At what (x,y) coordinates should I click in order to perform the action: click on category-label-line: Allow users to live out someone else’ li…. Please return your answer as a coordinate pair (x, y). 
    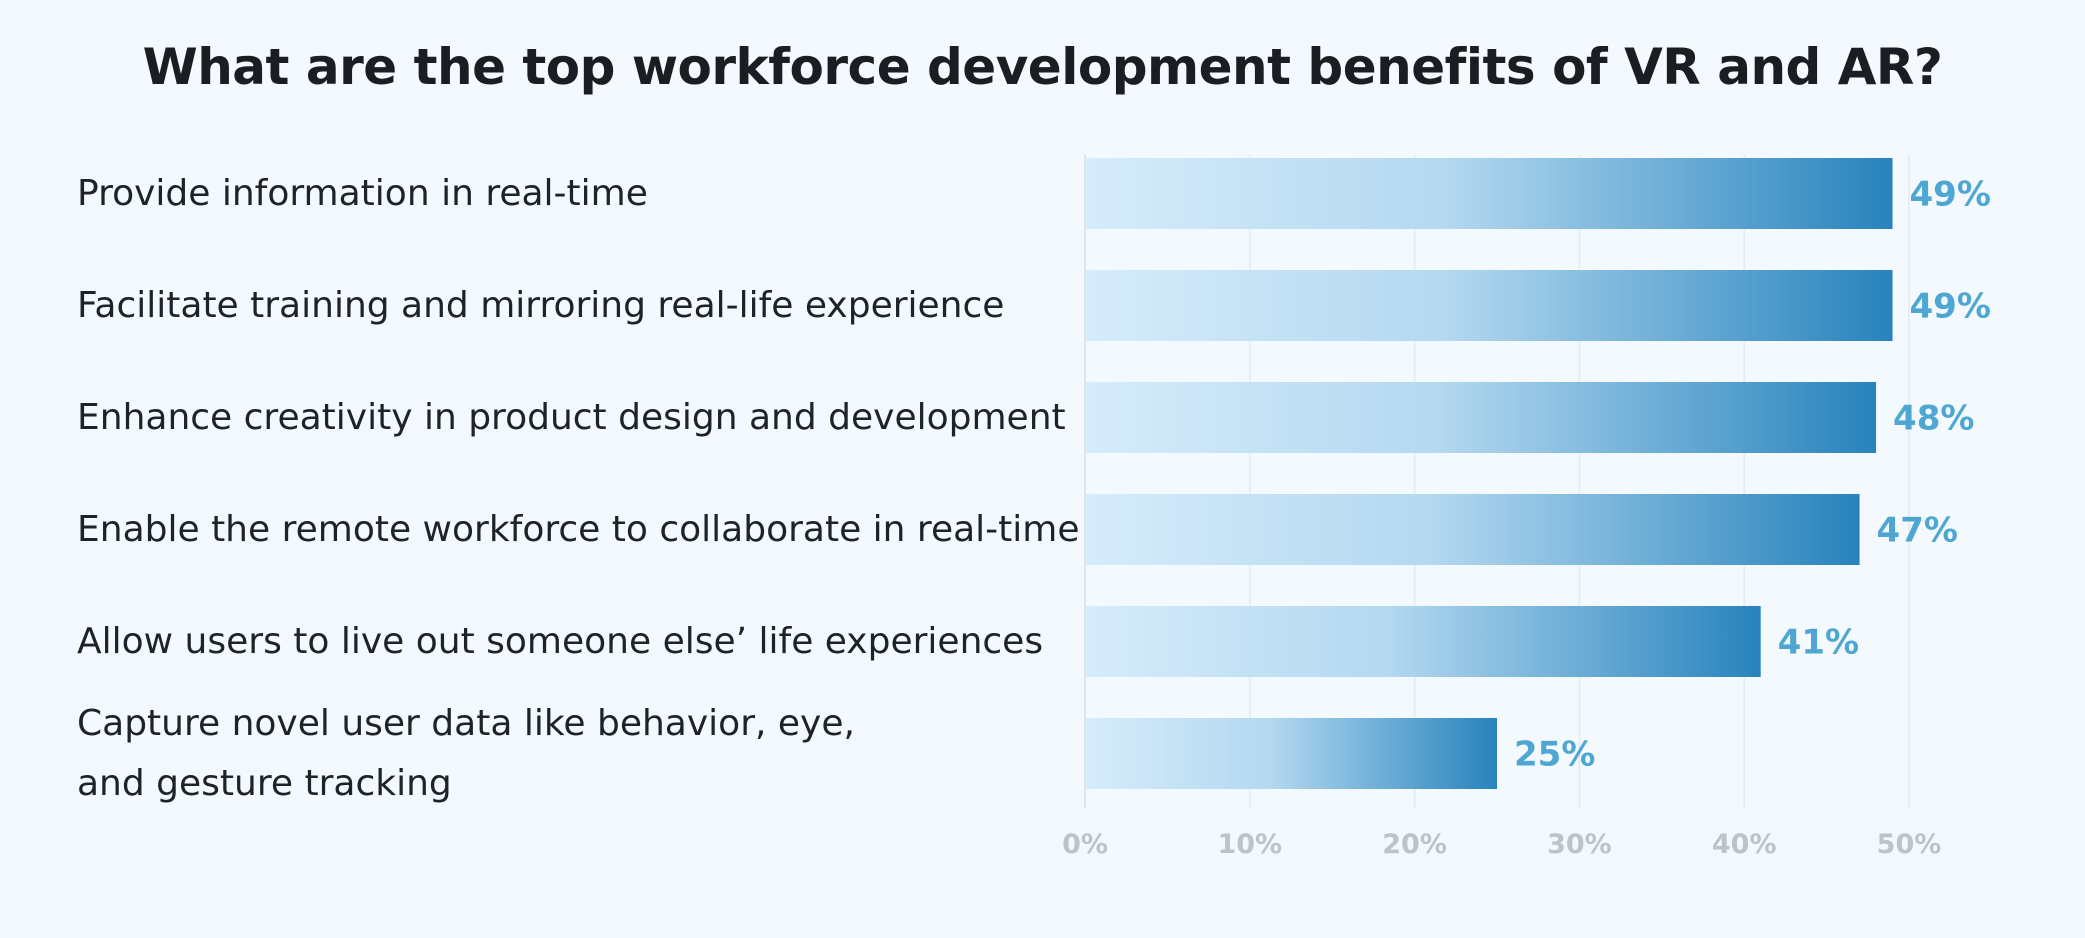
    Looking at the image, I should click on (560, 641).